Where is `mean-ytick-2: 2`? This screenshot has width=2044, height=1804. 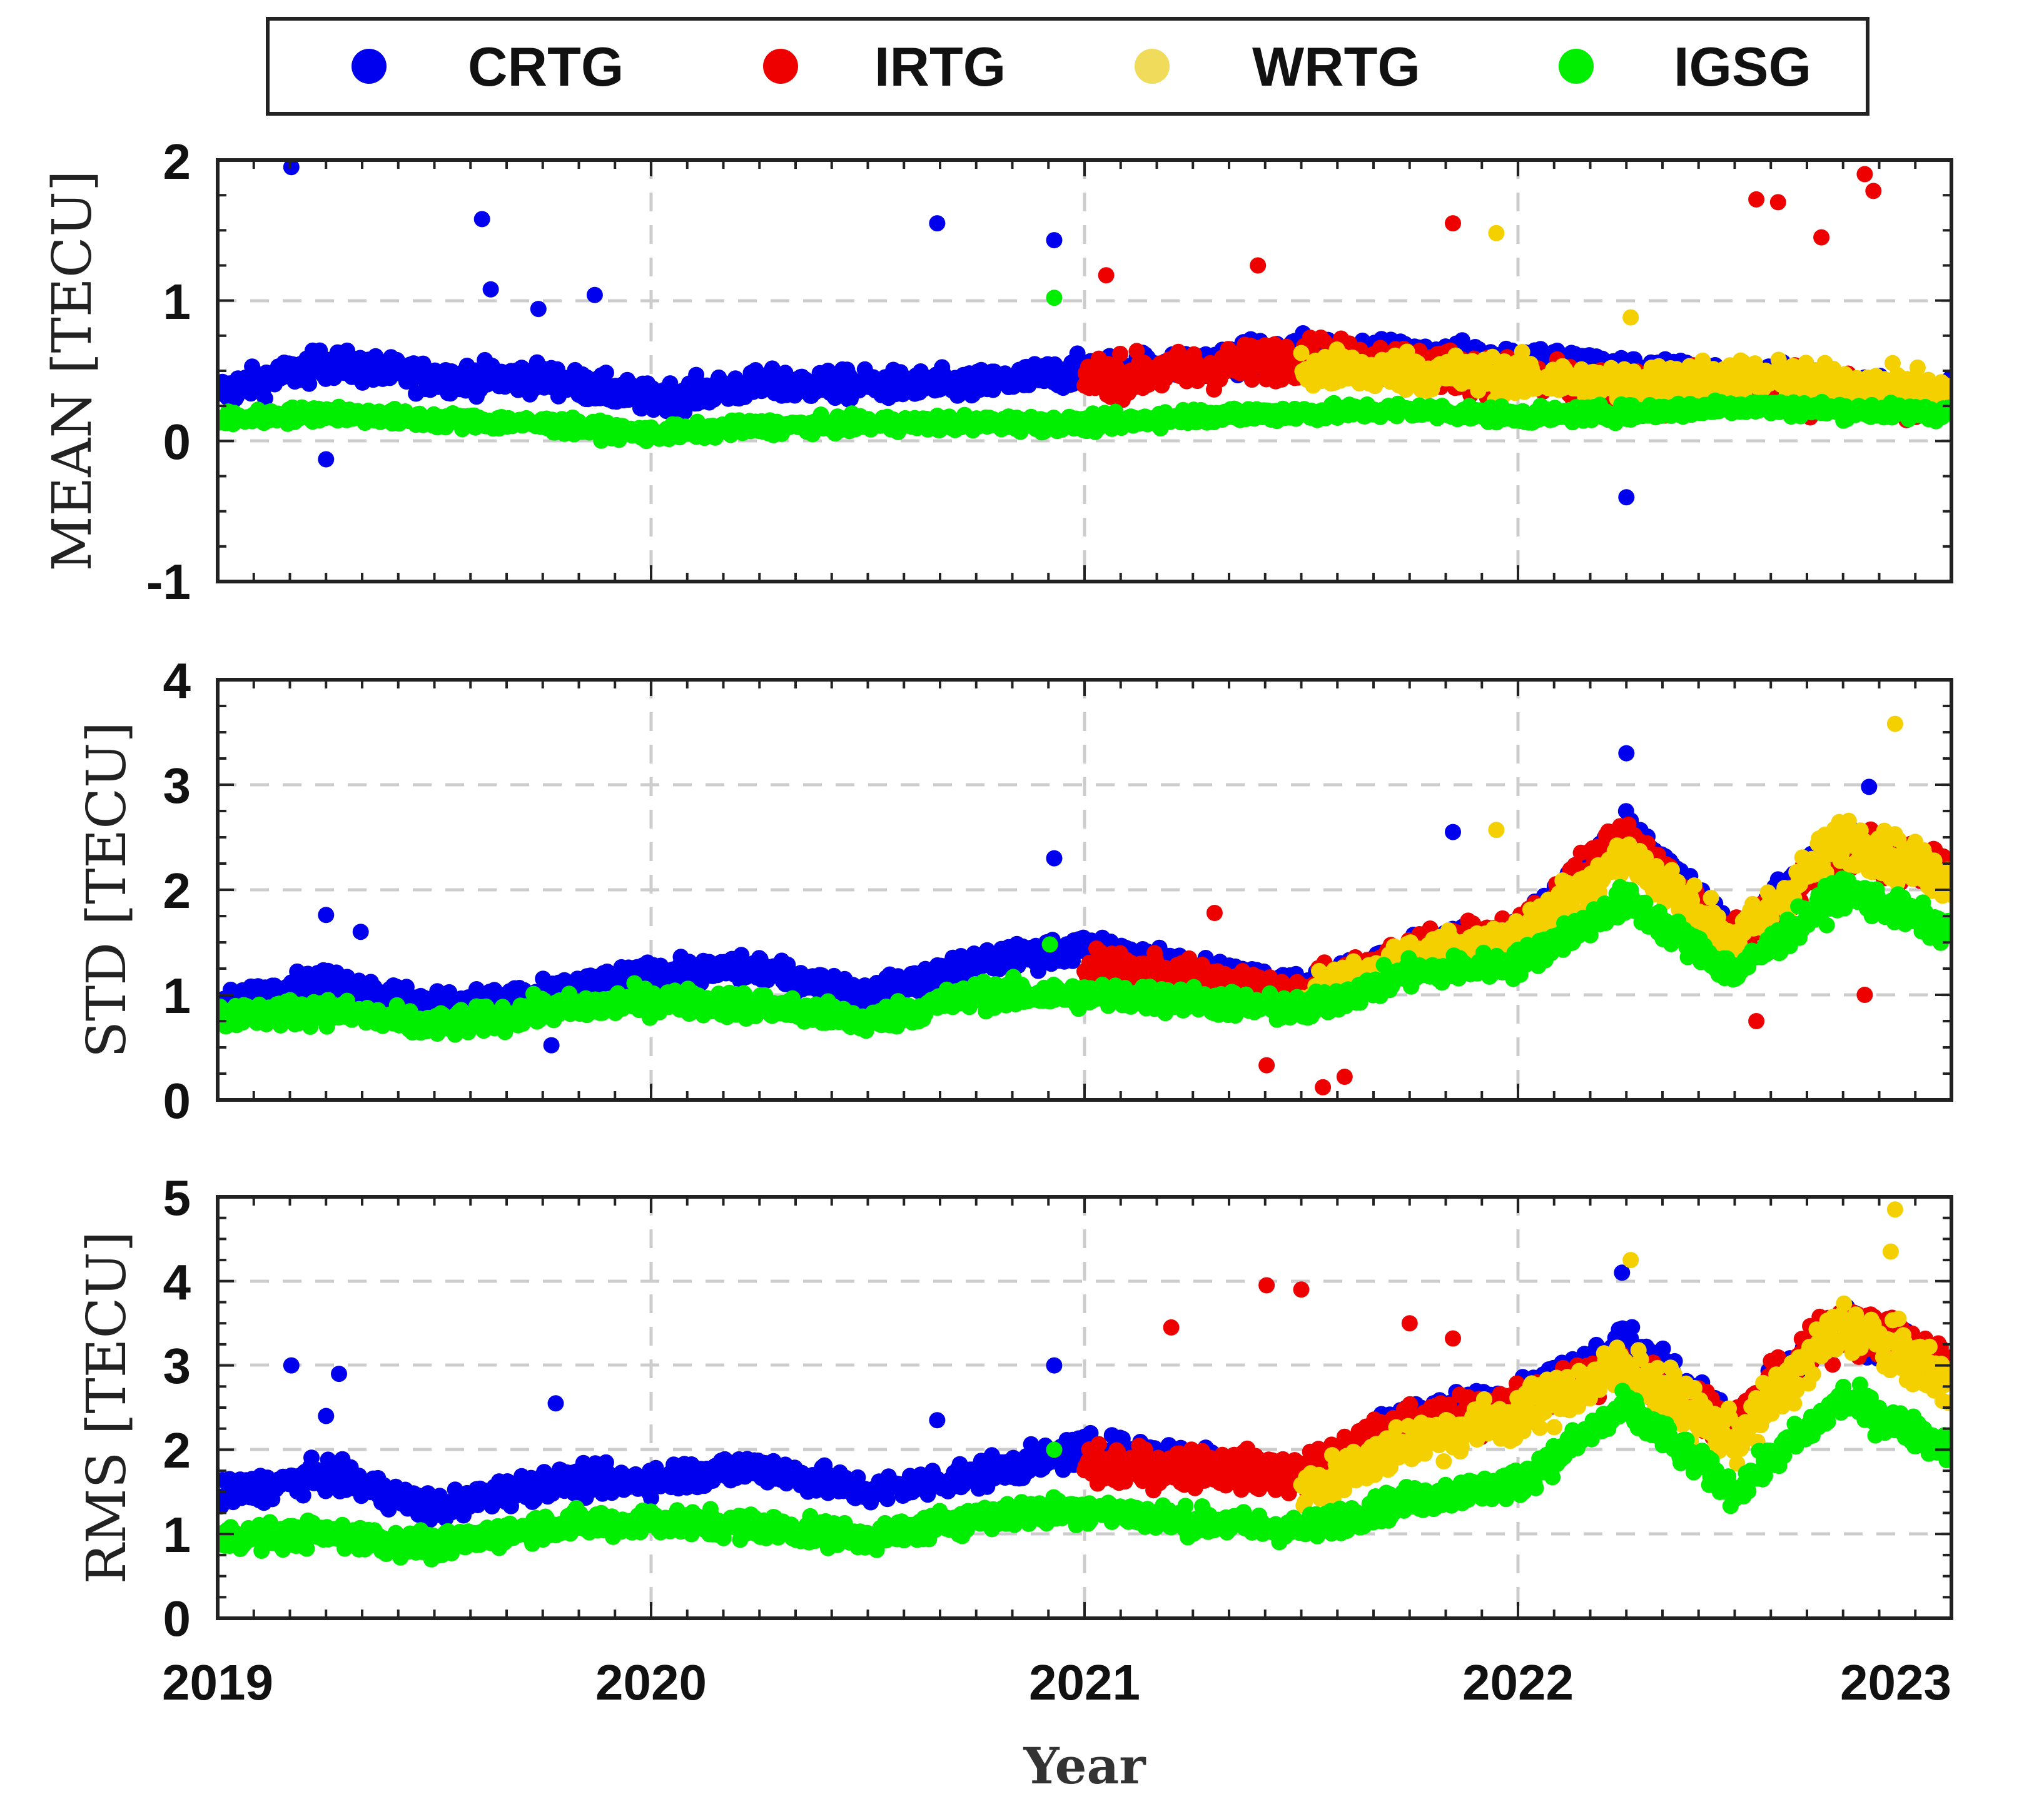 mean-ytick-2: 2 is located at coordinates (177, 161).